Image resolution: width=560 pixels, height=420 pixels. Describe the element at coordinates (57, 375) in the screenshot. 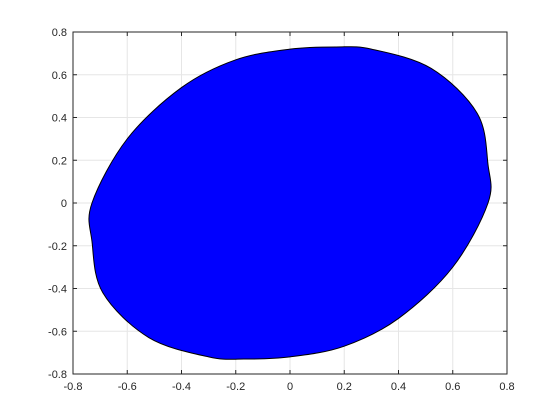

I see `y-tick-label: -0.8` at that location.